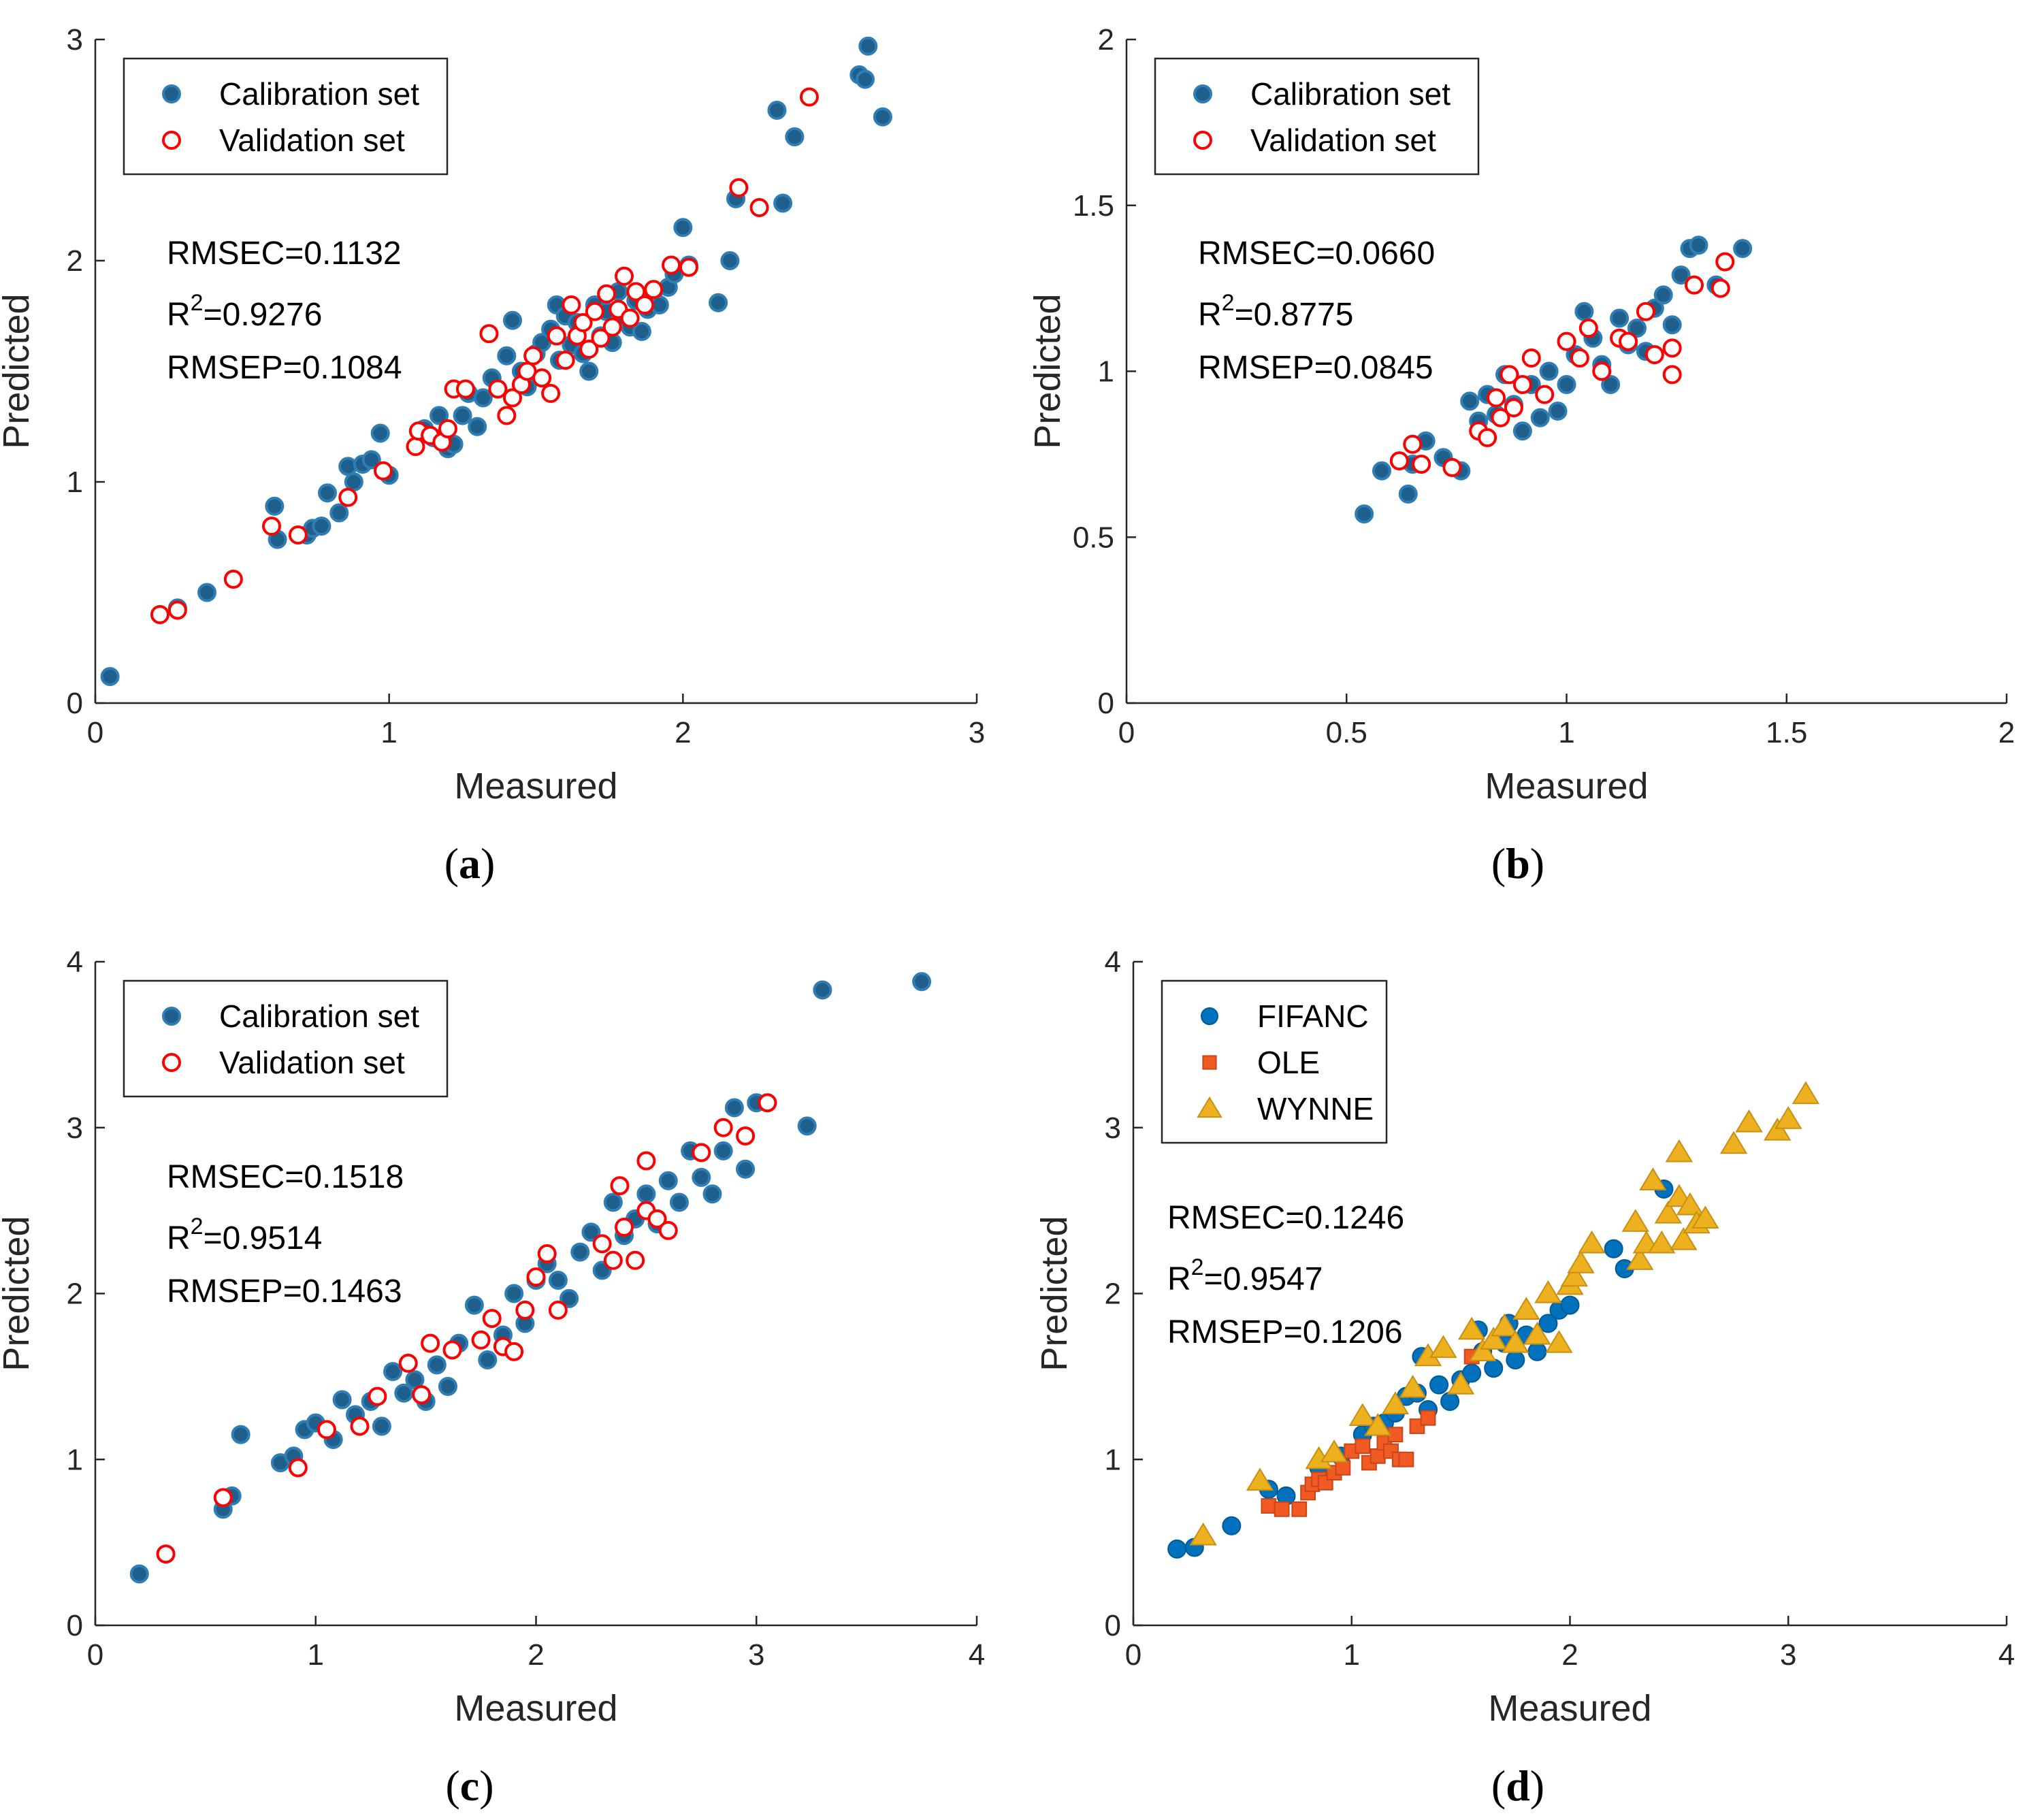 Image resolution: width=2025 pixels, height=1820 pixels. I want to click on panel-label-letter: a, so click(470, 864).